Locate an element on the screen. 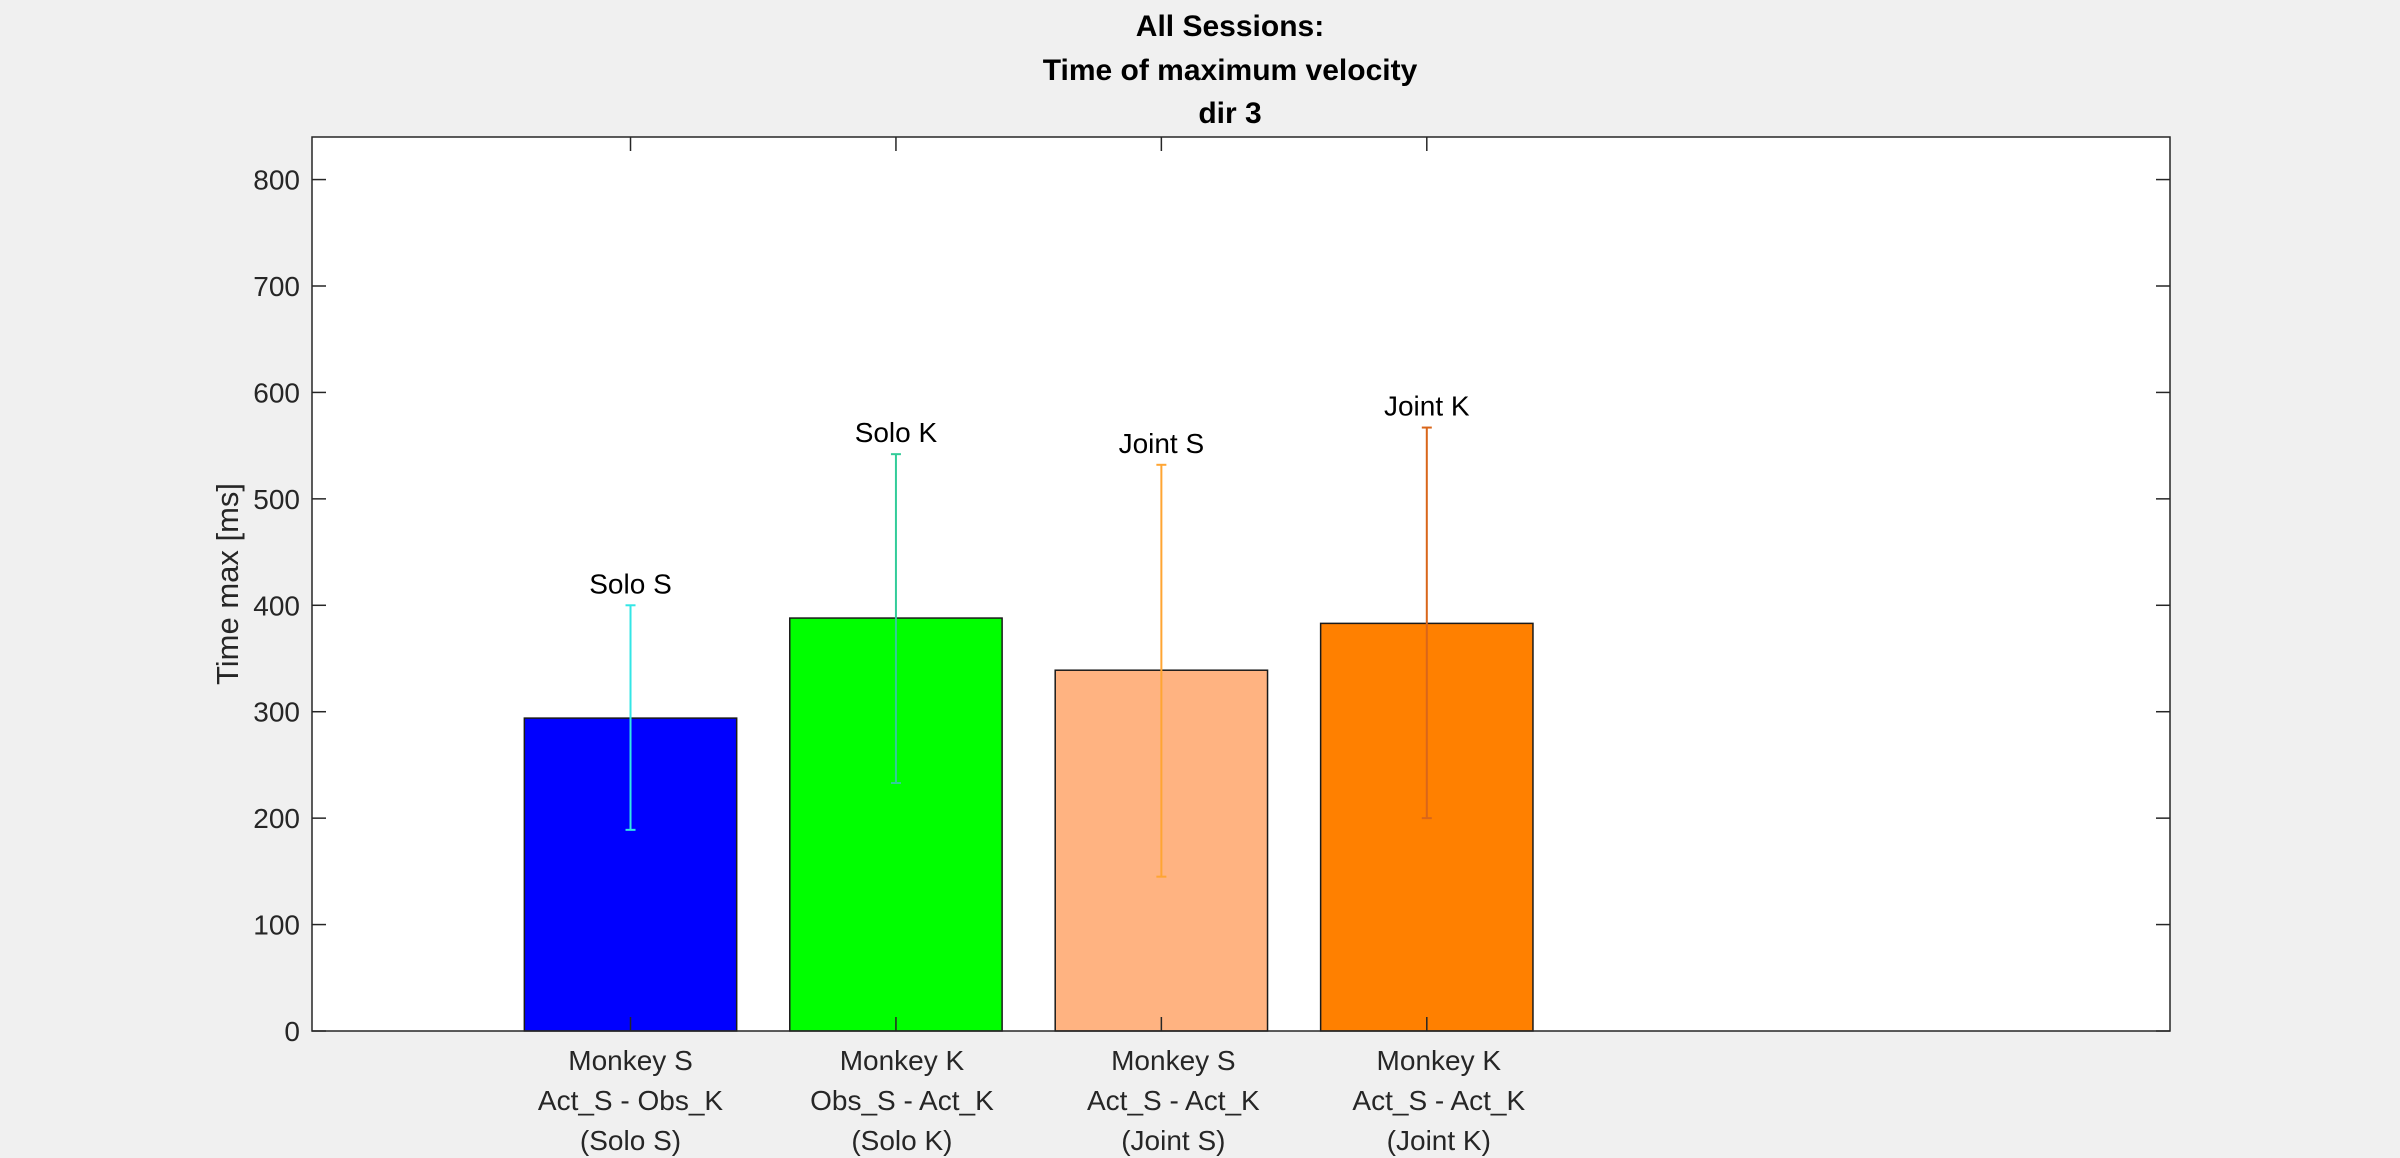  y-tick-label-500: 500 is located at coordinates (276, 499).